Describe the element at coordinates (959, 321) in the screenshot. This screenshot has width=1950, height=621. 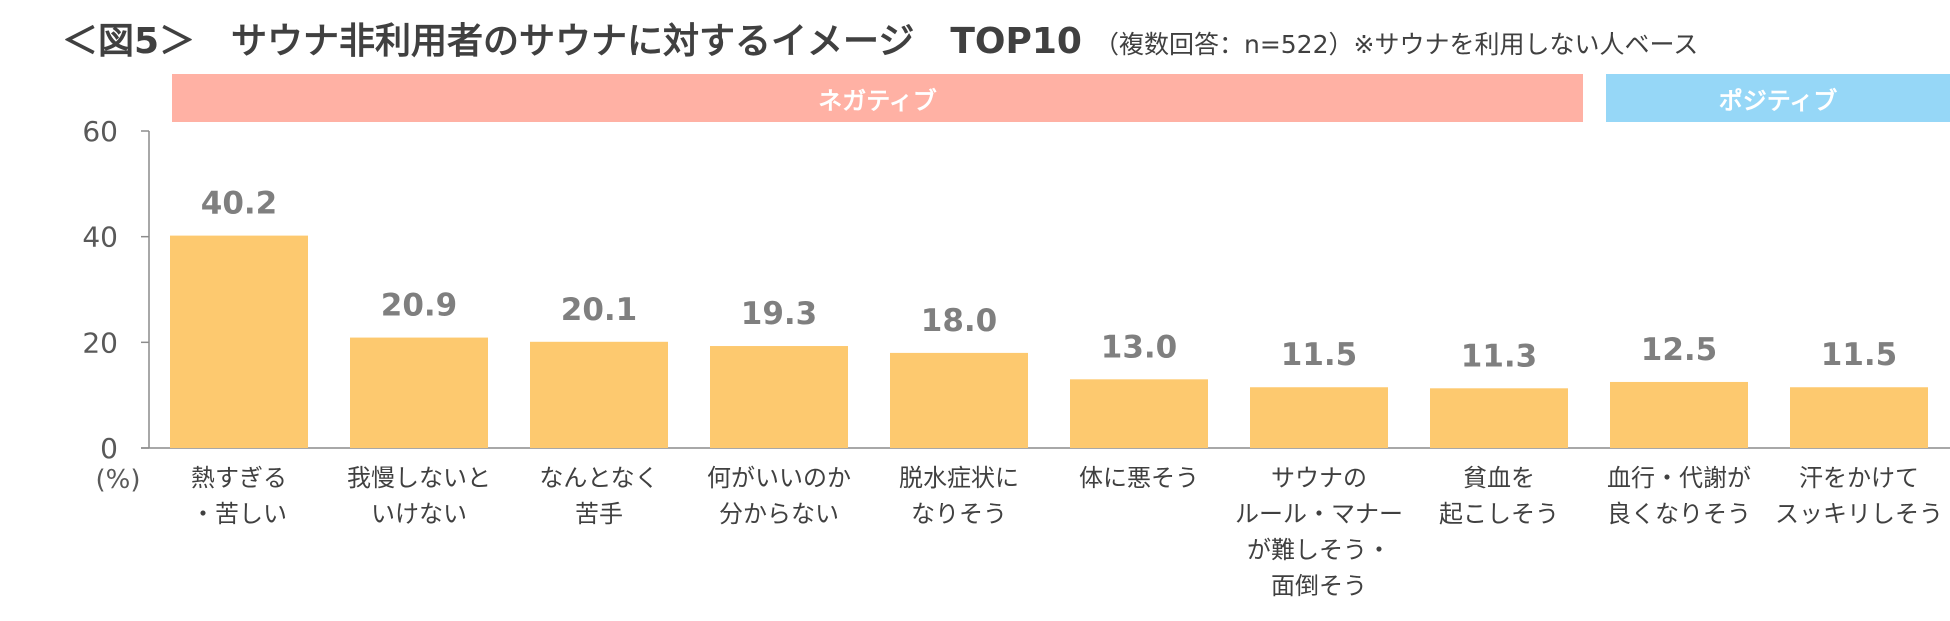
I see `bar-value-label: 18.0` at that location.